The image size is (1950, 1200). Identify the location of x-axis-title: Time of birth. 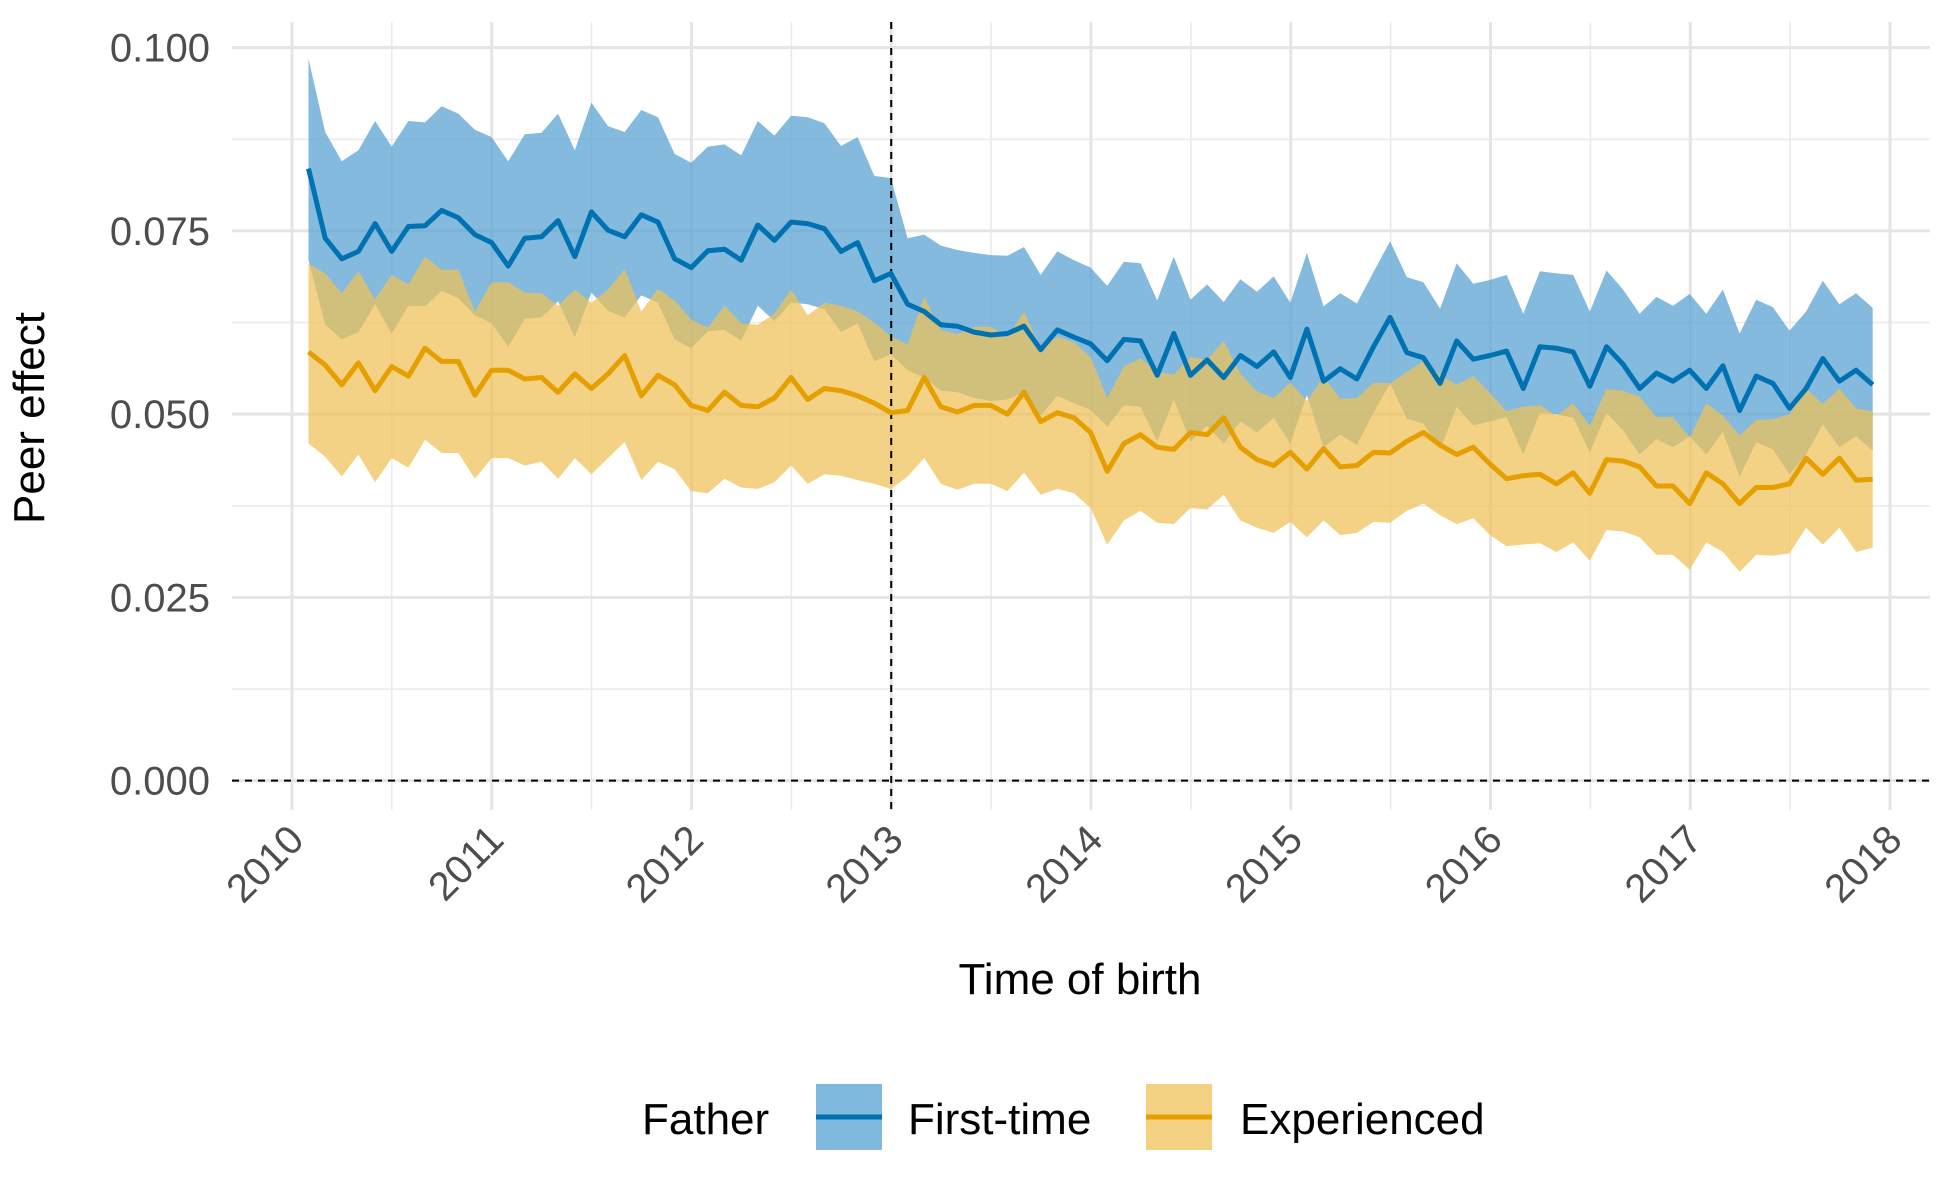
(1080, 979).